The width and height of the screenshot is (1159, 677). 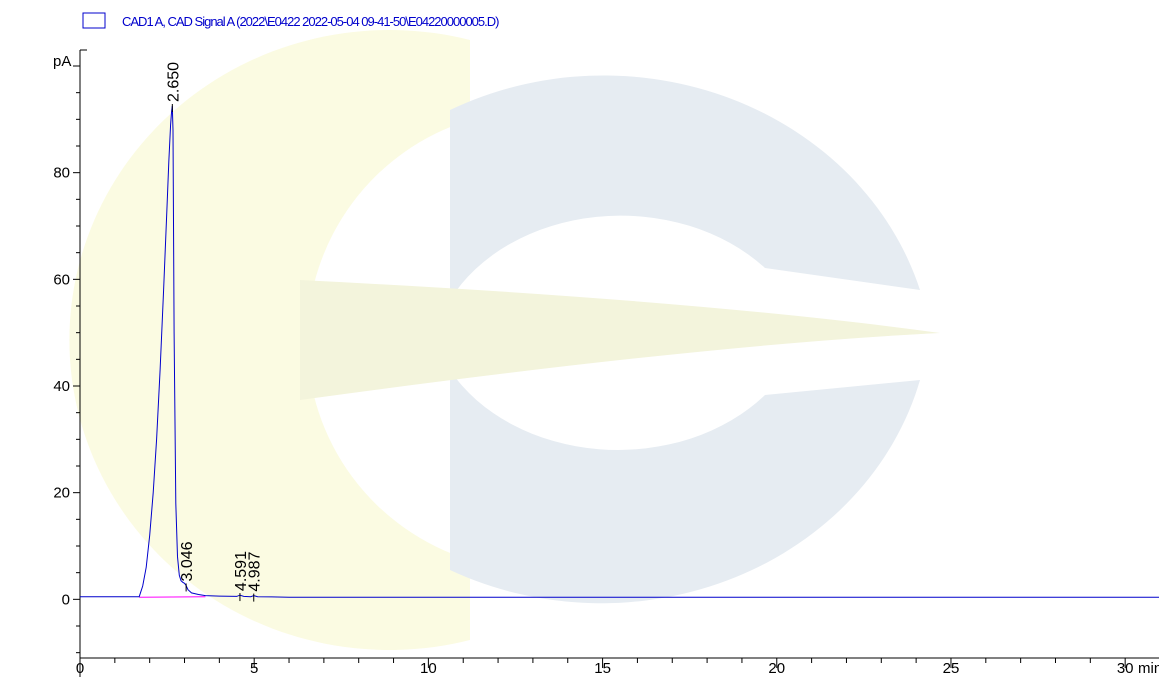 I want to click on integration-baseline, so click(x=172, y=597).